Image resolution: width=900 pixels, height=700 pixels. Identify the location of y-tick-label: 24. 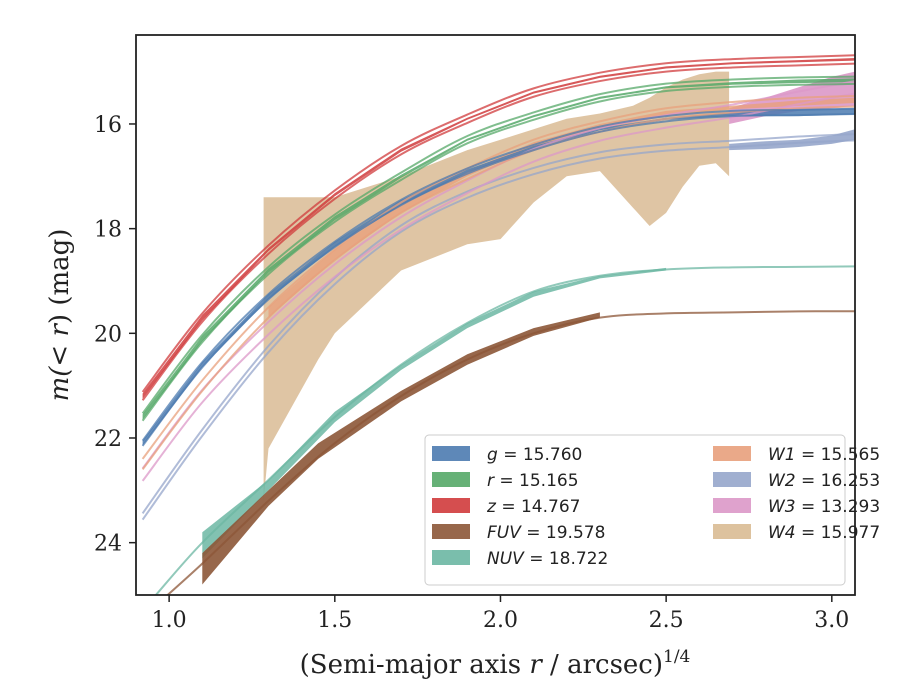
(108, 544).